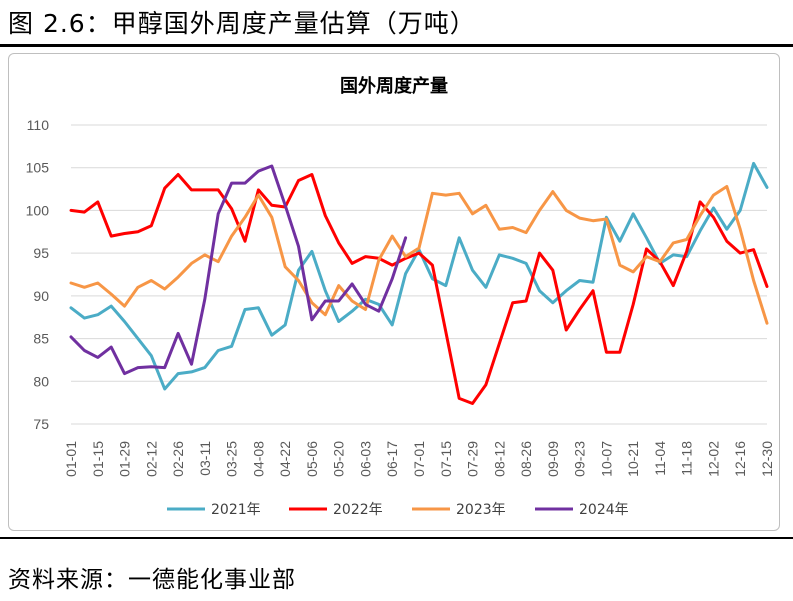 The height and width of the screenshot is (601, 793). I want to click on chart-title: 国外周度产量, so click(394, 86).